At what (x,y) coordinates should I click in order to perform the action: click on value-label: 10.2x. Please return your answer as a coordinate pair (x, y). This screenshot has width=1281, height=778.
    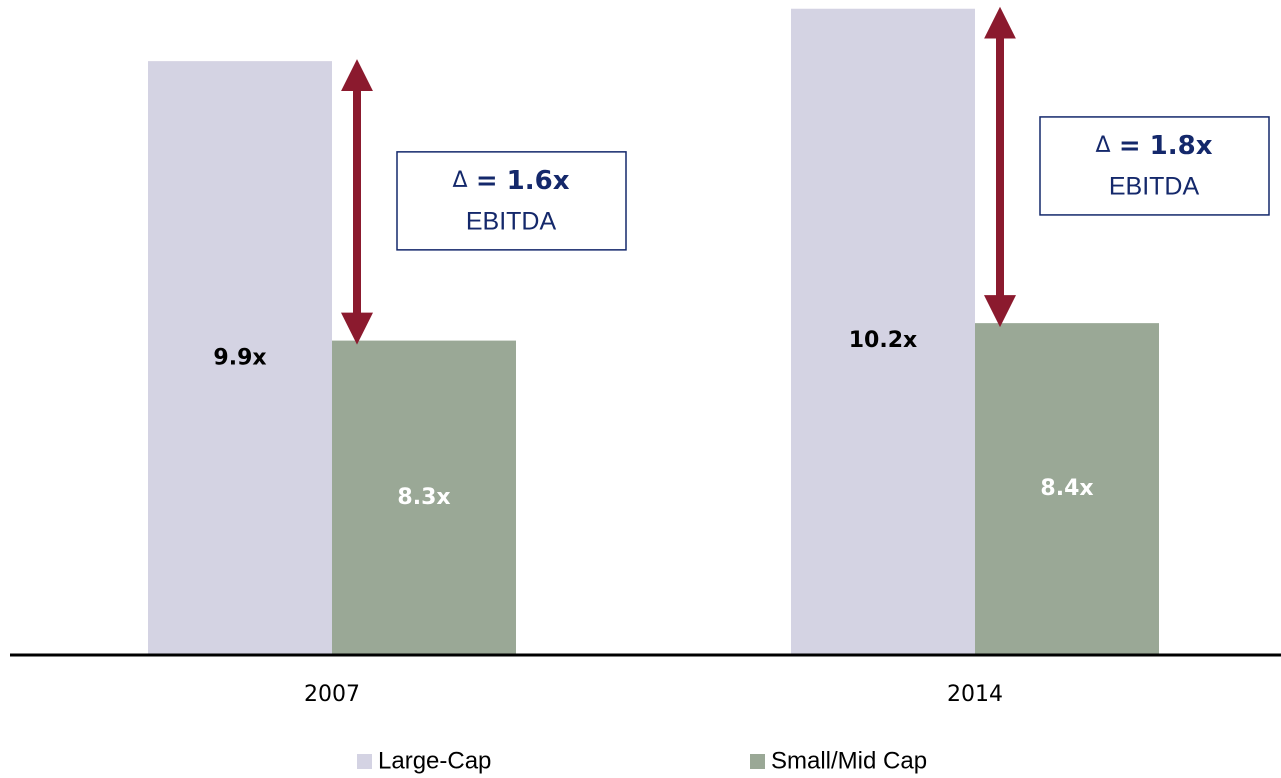
    Looking at the image, I should click on (883, 340).